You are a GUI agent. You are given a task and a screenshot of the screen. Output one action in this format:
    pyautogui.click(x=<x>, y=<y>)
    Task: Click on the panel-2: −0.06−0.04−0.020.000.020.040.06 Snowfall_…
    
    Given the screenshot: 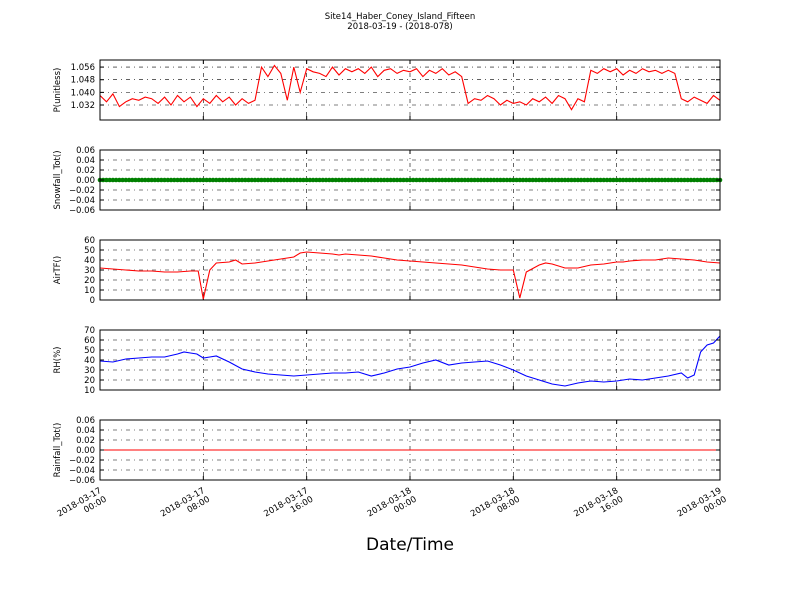 What is the action you would take?
    pyautogui.click(x=388, y=181)
    